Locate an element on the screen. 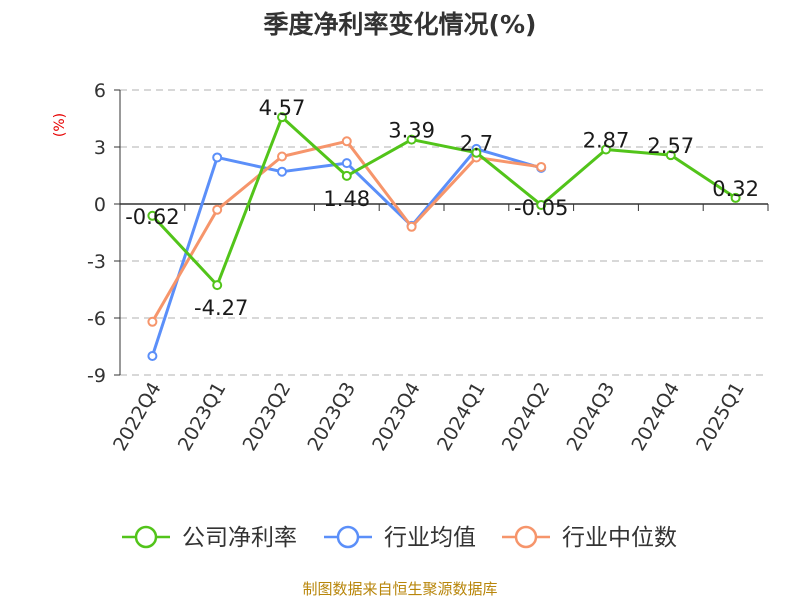  x-tick-label: 2024Q2 is located at coordinates (526, 417).